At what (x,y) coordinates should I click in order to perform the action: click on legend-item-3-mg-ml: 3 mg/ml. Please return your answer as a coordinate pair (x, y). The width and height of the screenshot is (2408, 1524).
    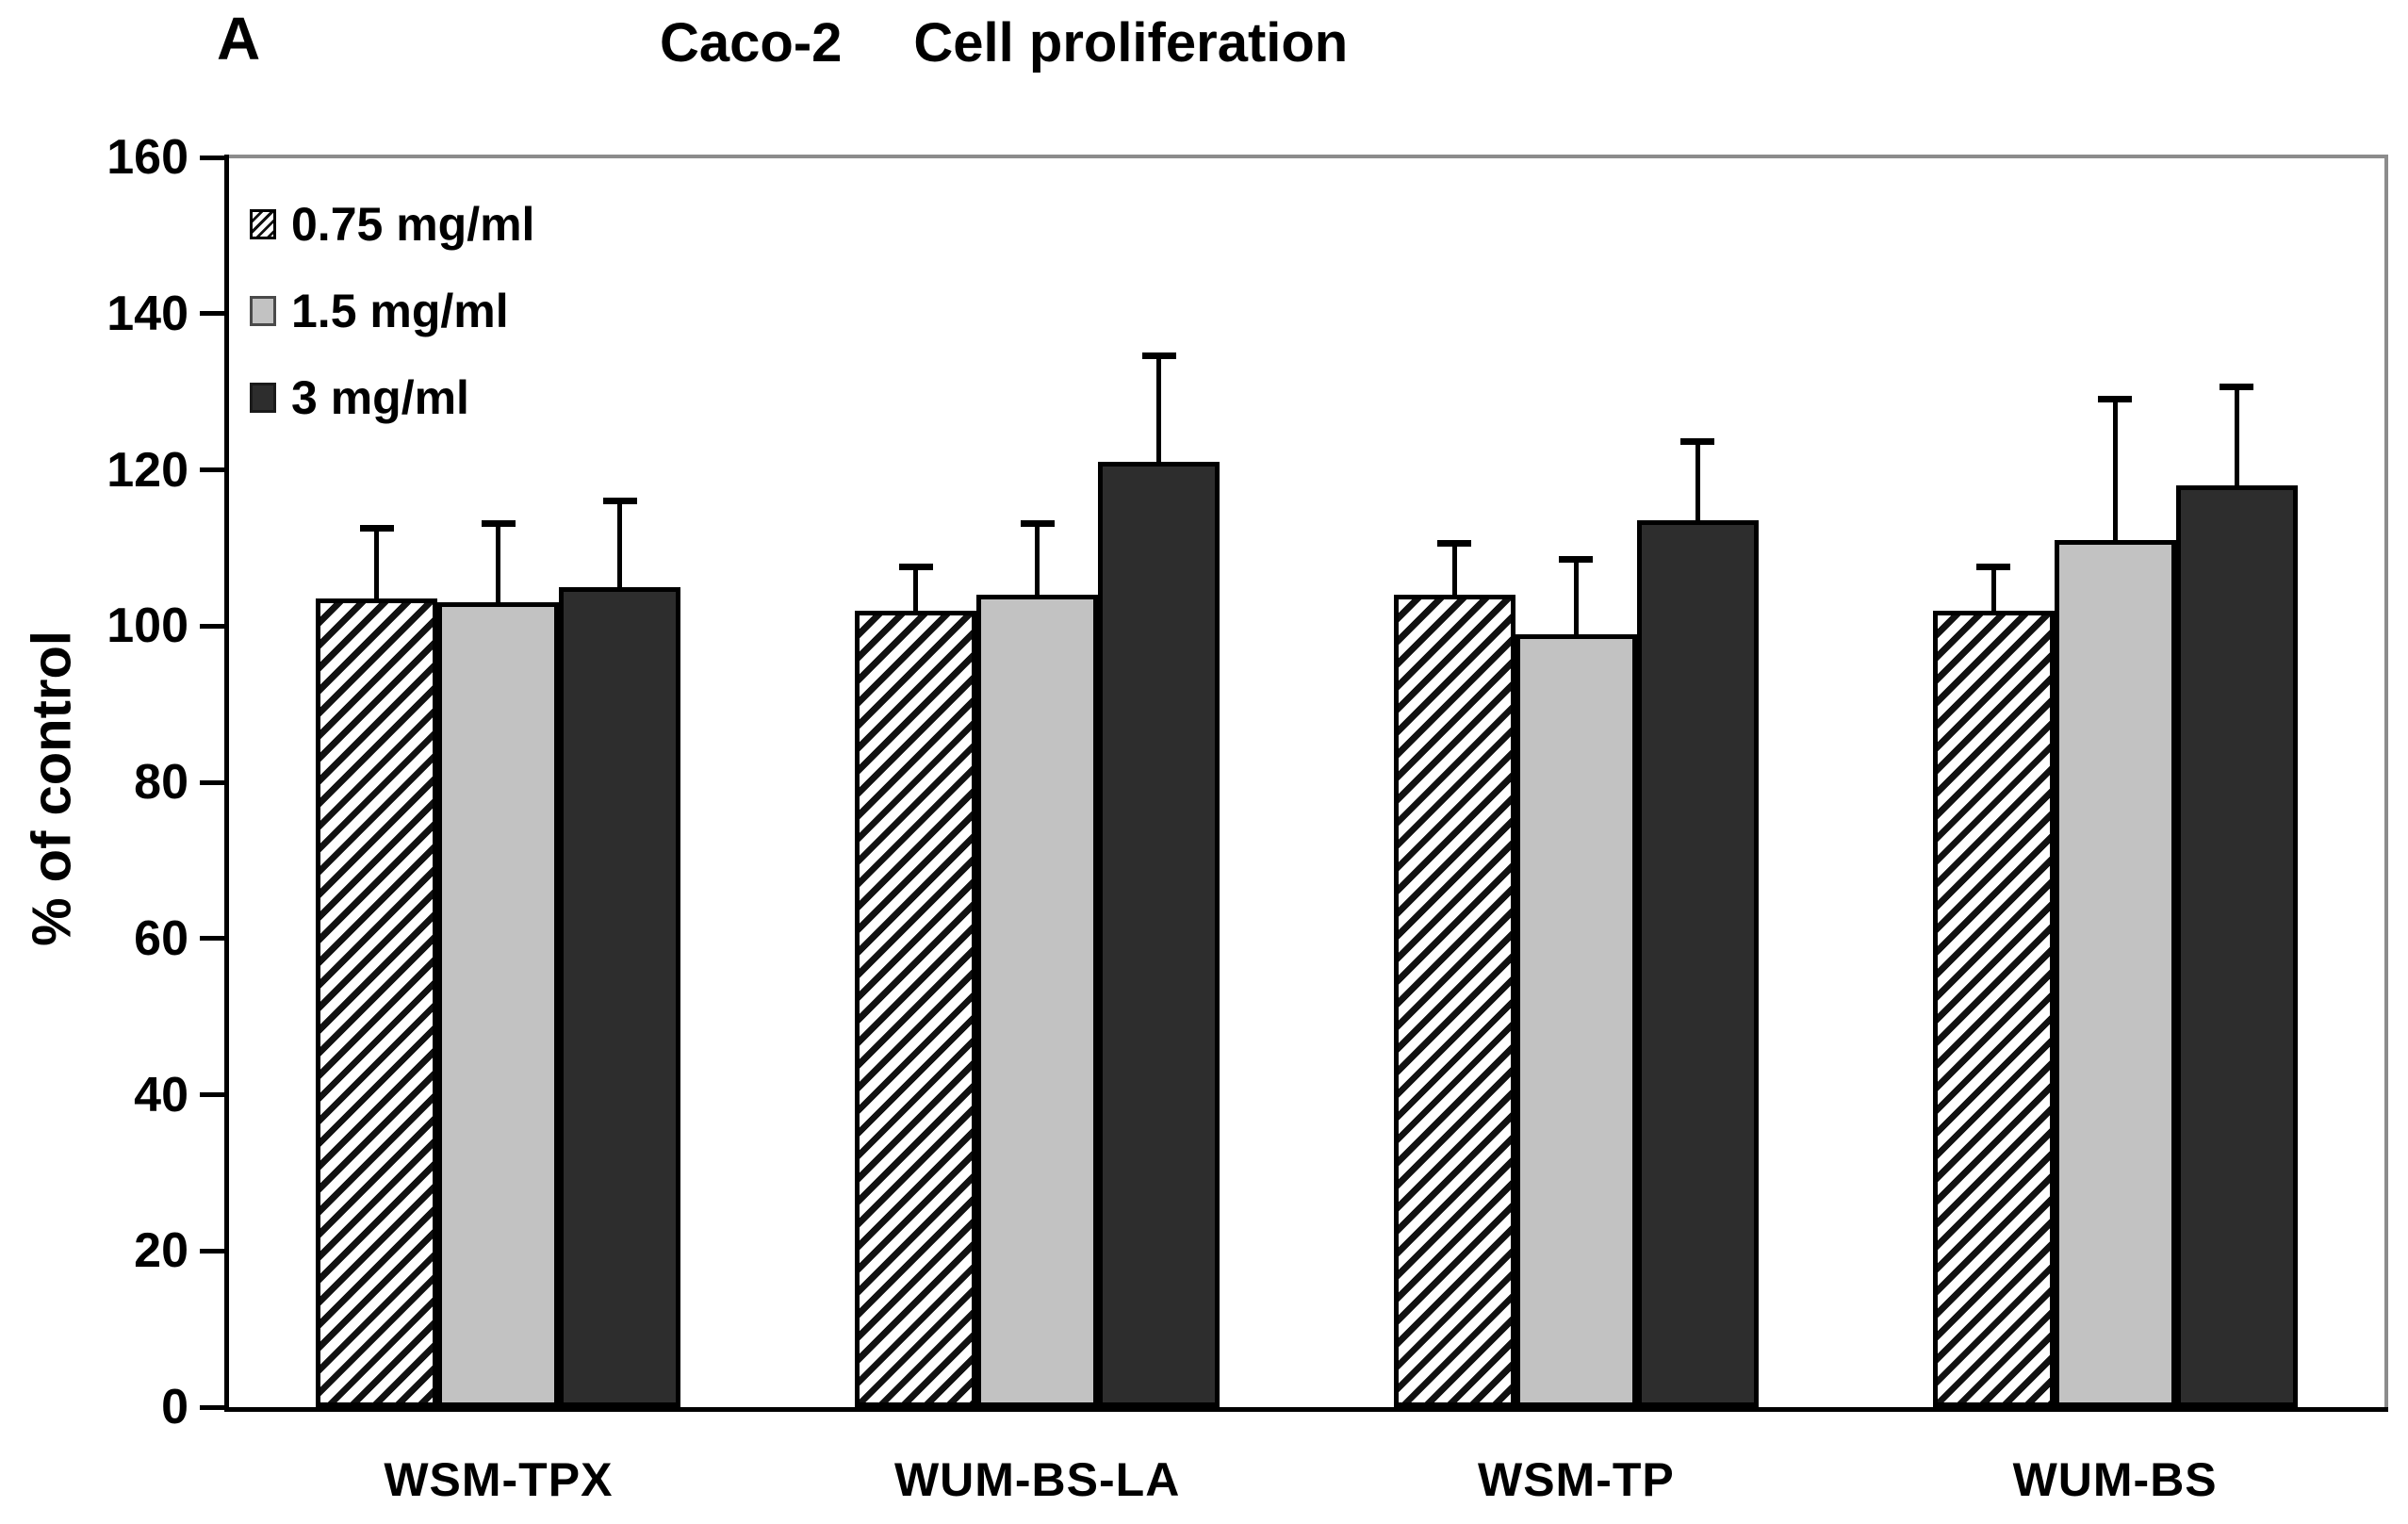
    Looking at the image, I should click on (392, 397).